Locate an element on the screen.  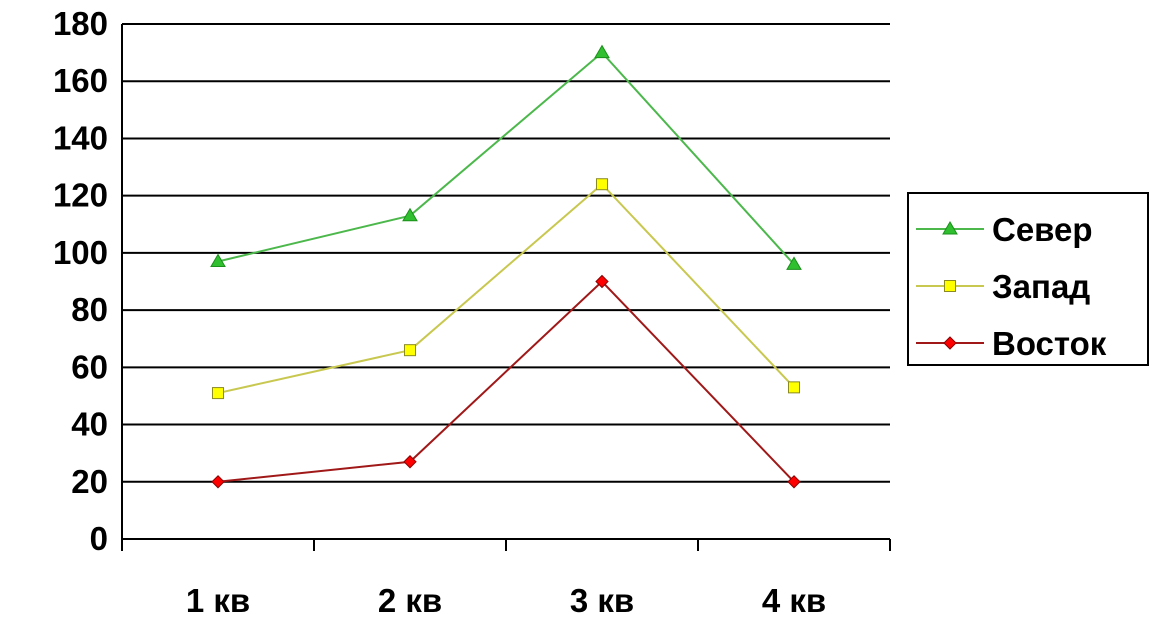
y-tick-label: 100 is located at coordinates (80, 252).